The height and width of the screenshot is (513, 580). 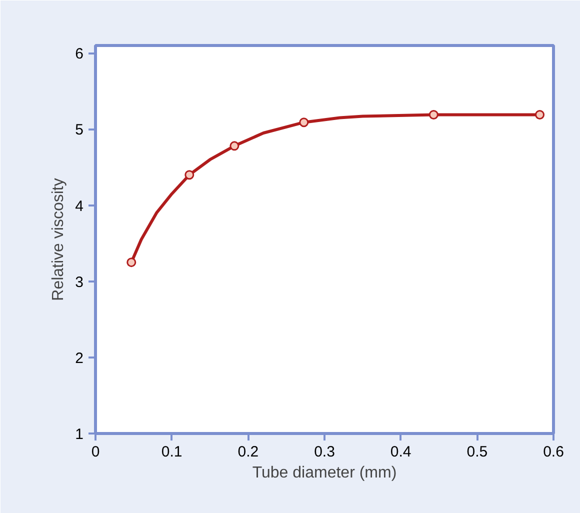 I want to click on y-tick-label: 1, so click(x=79, y=434).